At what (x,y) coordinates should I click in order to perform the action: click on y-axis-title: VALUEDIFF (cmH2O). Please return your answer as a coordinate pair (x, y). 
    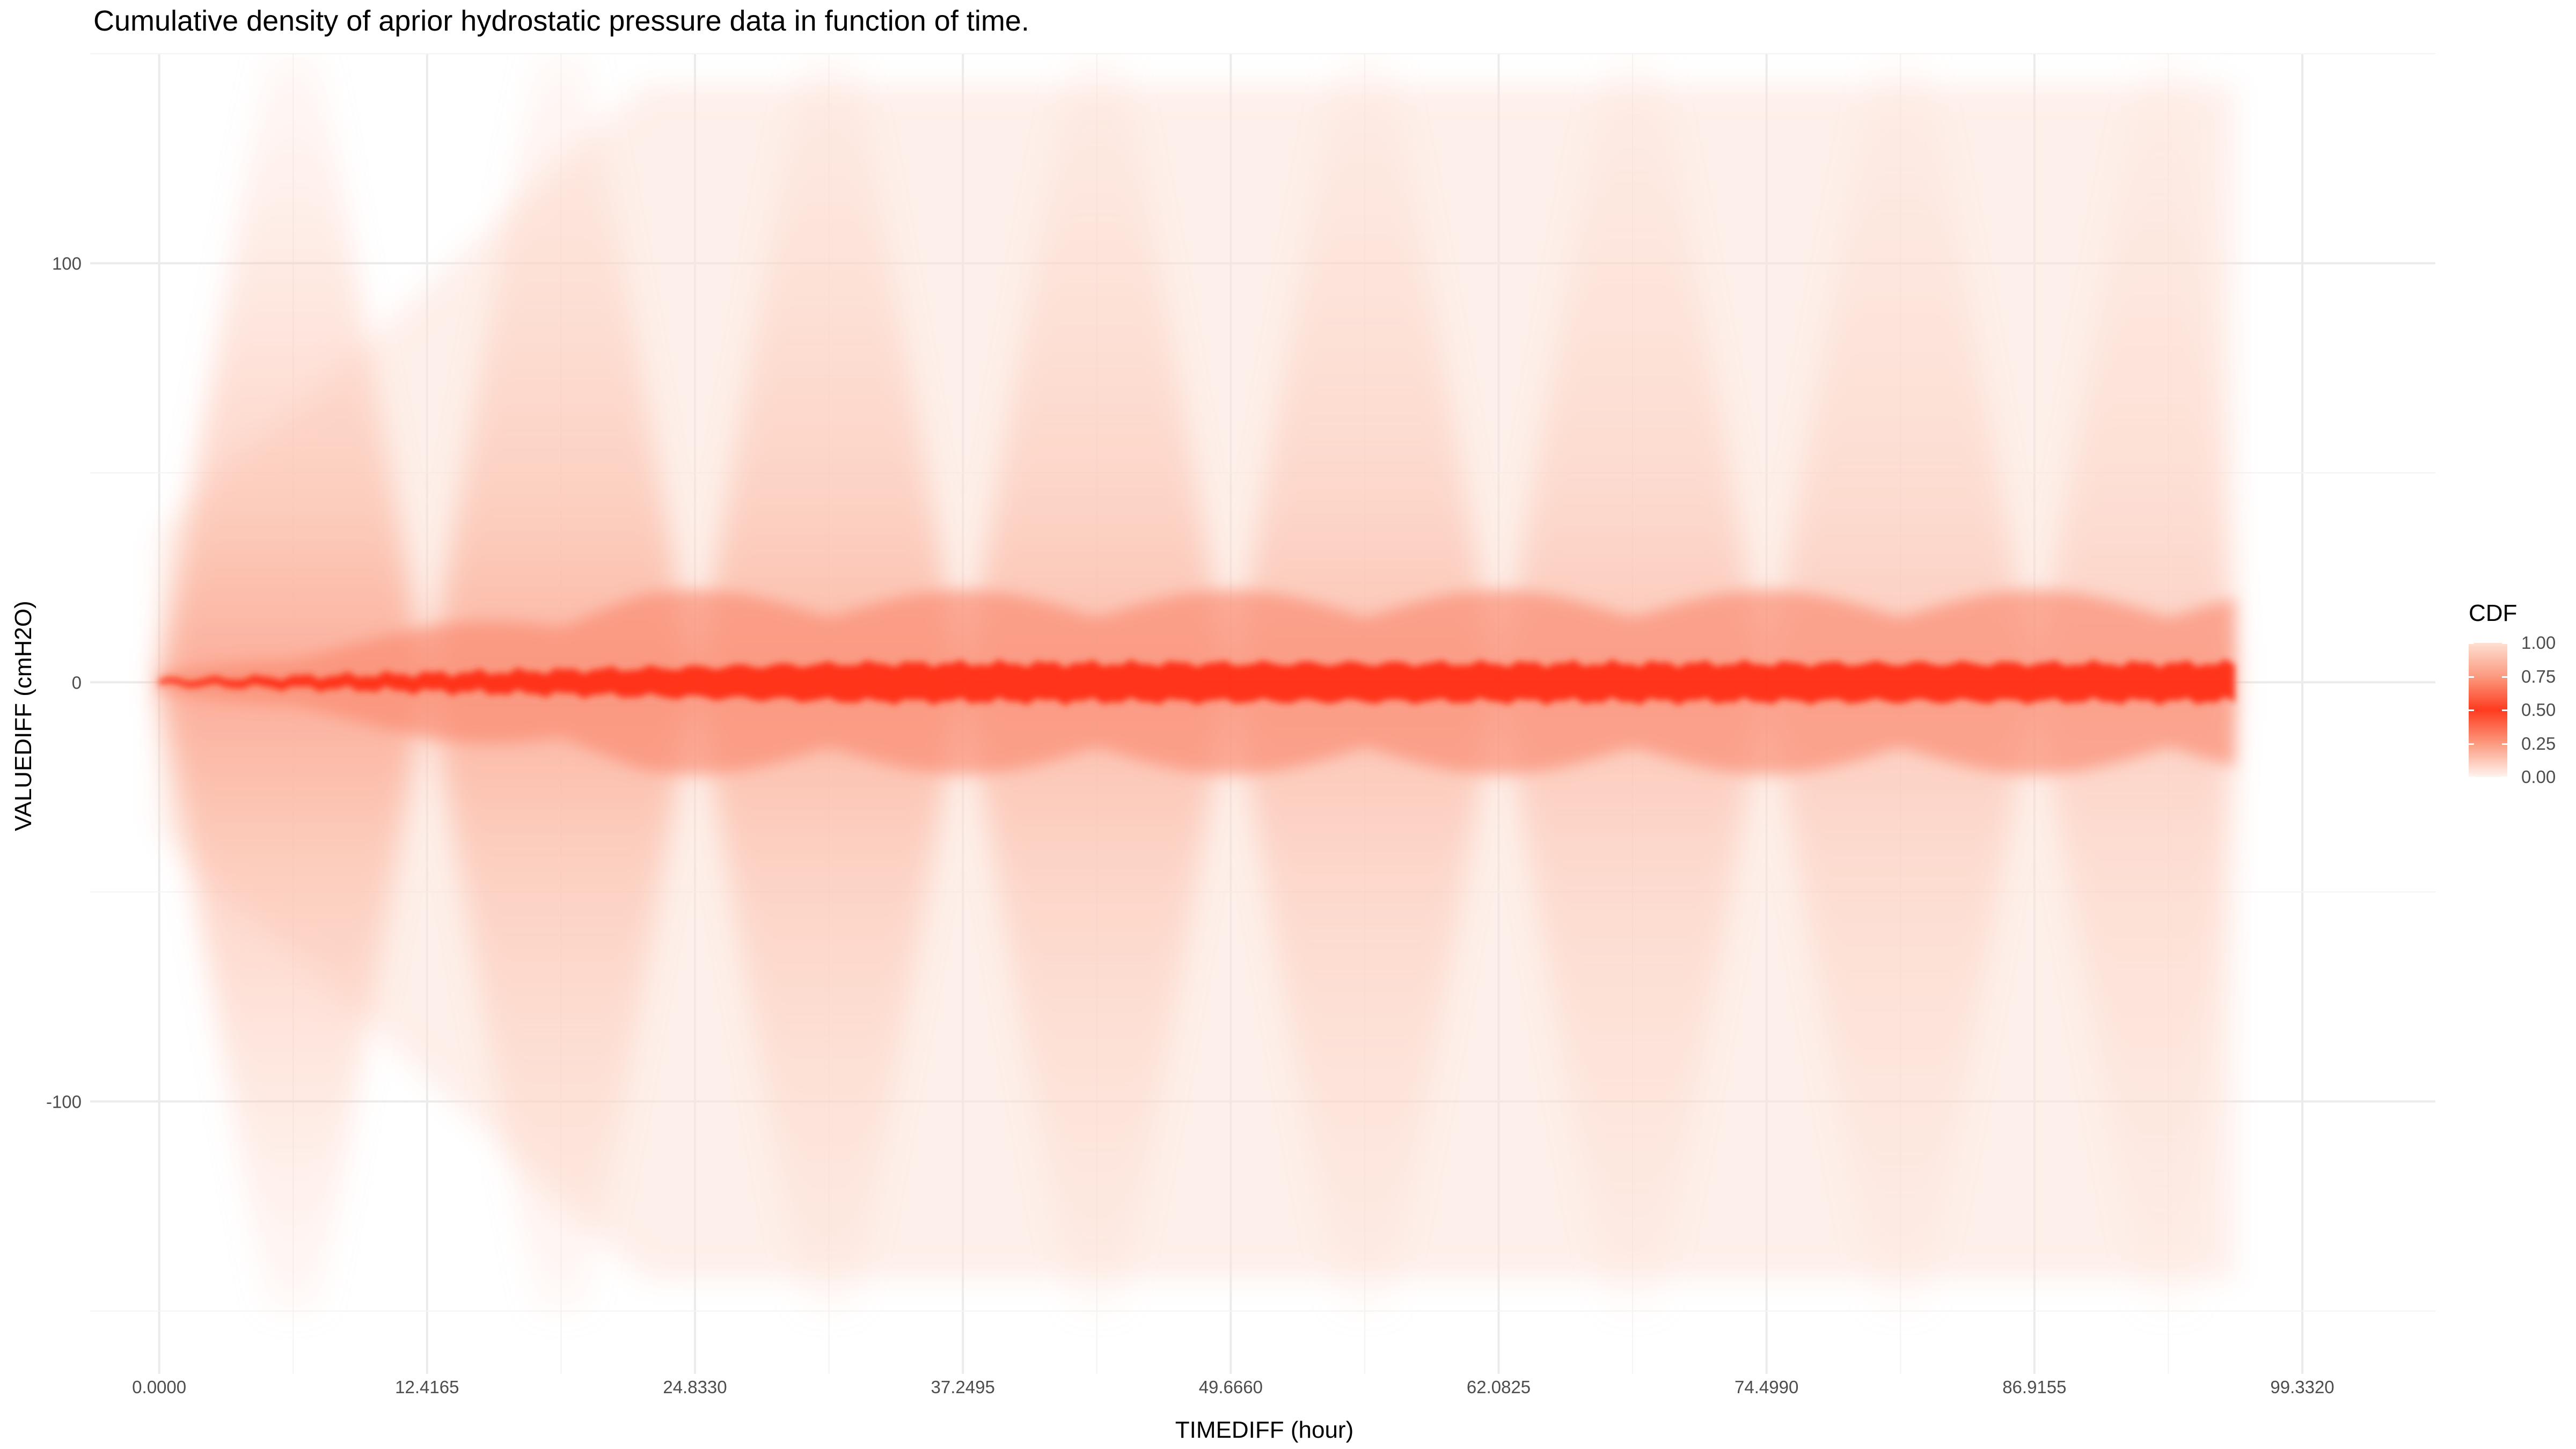
    Looking at the image, I should click on (23, 716).